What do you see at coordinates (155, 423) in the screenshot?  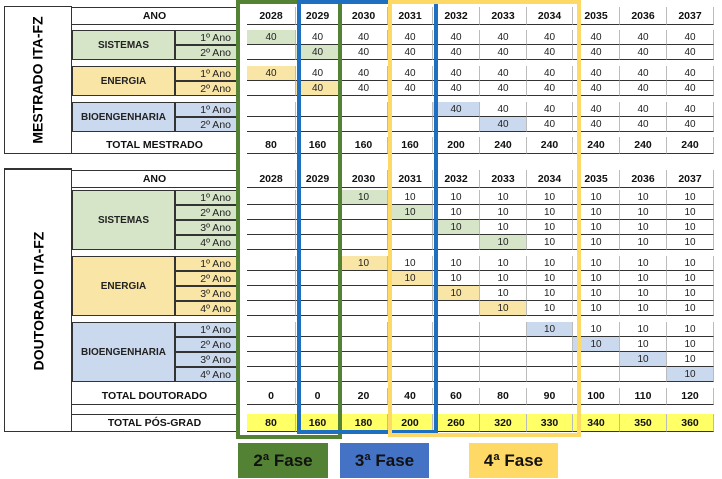 I see `total-posgrad-label: TOTAL PÓS-GRAD` at bounding box center [155, 423].